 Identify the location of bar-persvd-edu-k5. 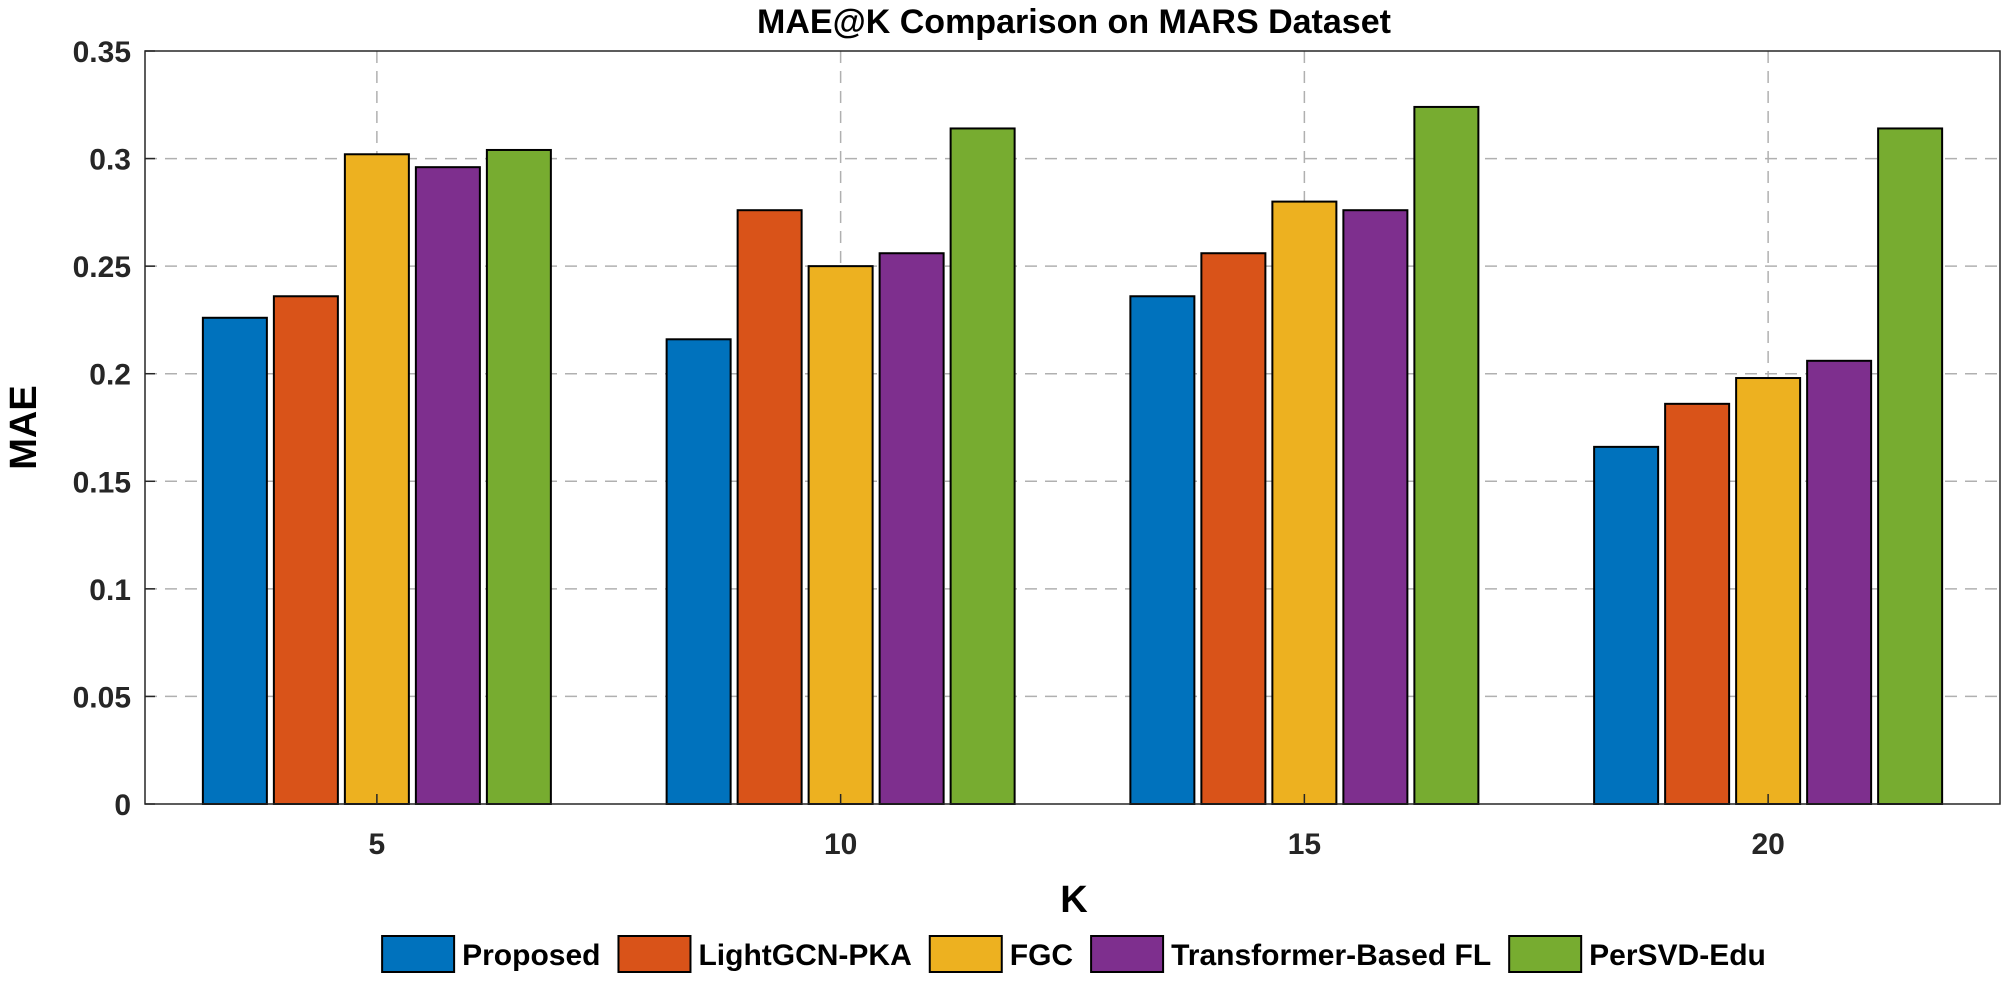
(518, 477).